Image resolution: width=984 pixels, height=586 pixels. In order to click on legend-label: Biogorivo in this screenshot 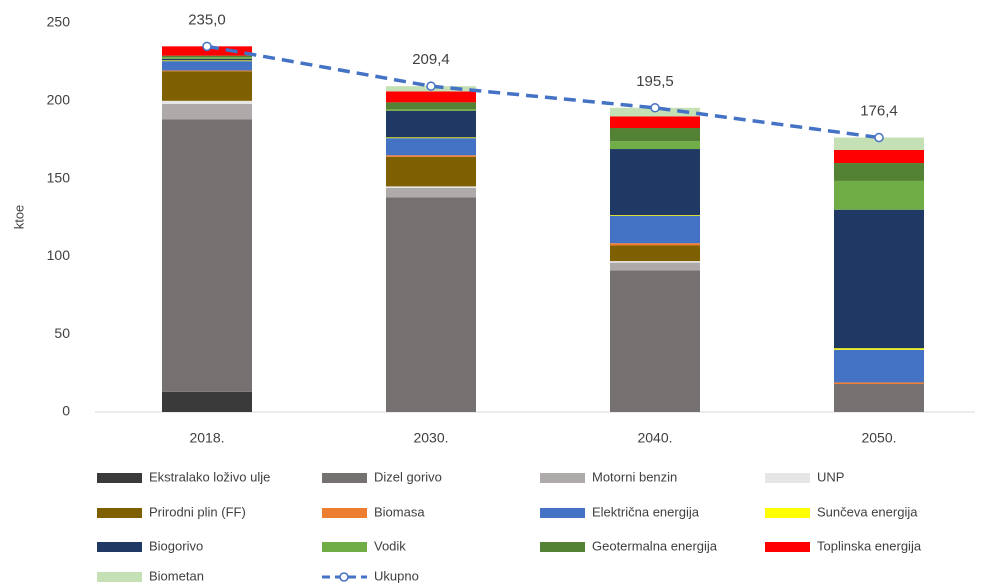, I will do `click(176, 545)`.